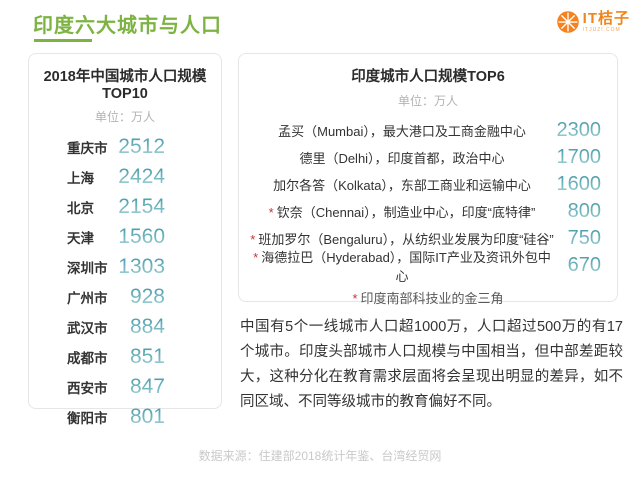 The width and height of the screenshot is (640, 480). I want to click on china-city-row: 上海 2424, so click(125, 177).